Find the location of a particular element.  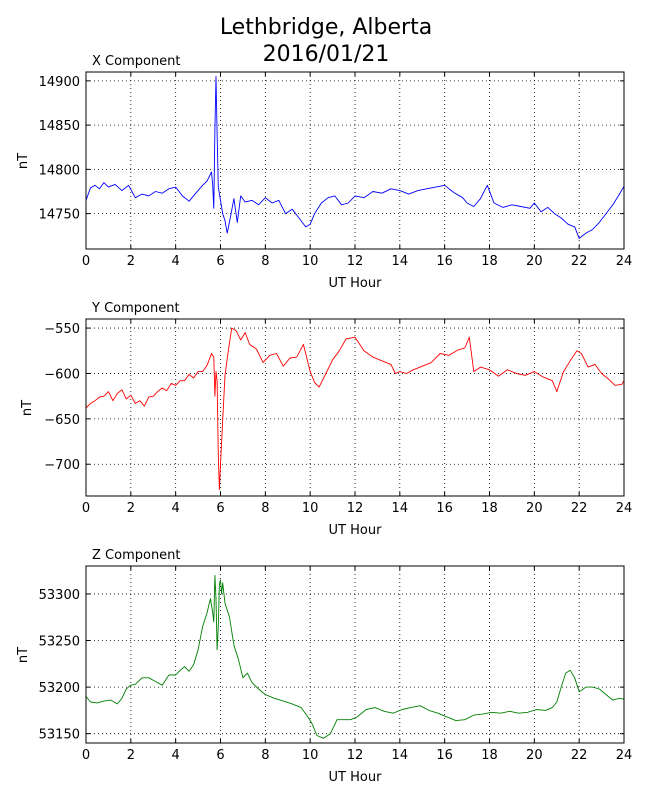

panel-title: Z Component is located at coordinates (136, 555).